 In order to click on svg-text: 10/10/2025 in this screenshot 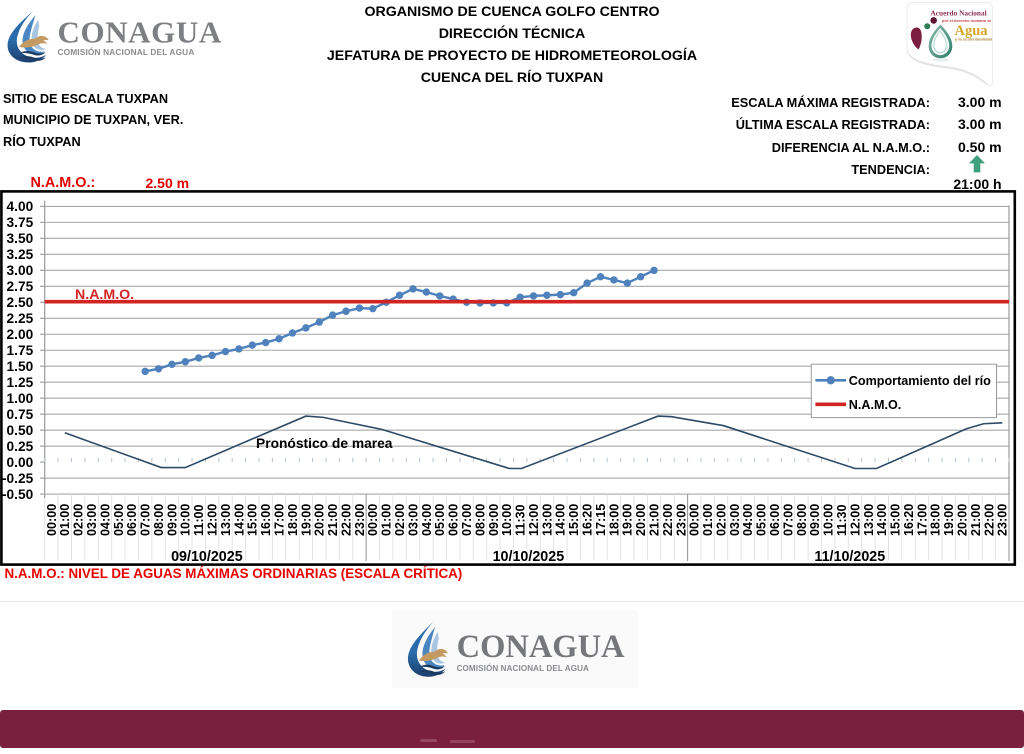, I will do `click(529, 557)`.